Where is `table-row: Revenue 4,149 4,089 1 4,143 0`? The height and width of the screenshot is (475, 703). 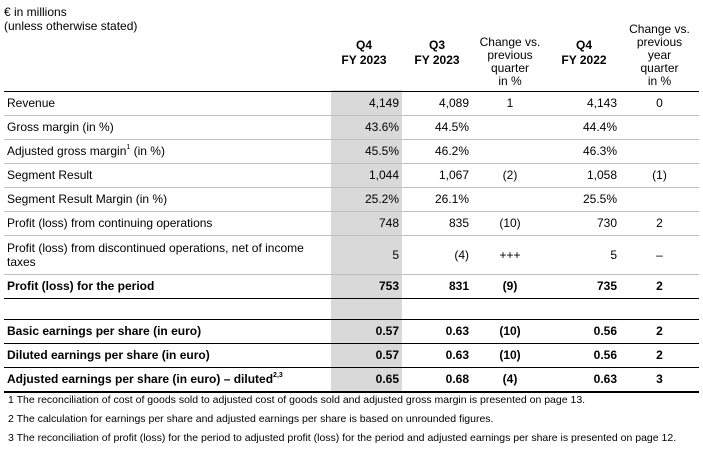
table-row: Revenue 4,149 4,089 1 4,143 0 is located at coordinates (351, 103).